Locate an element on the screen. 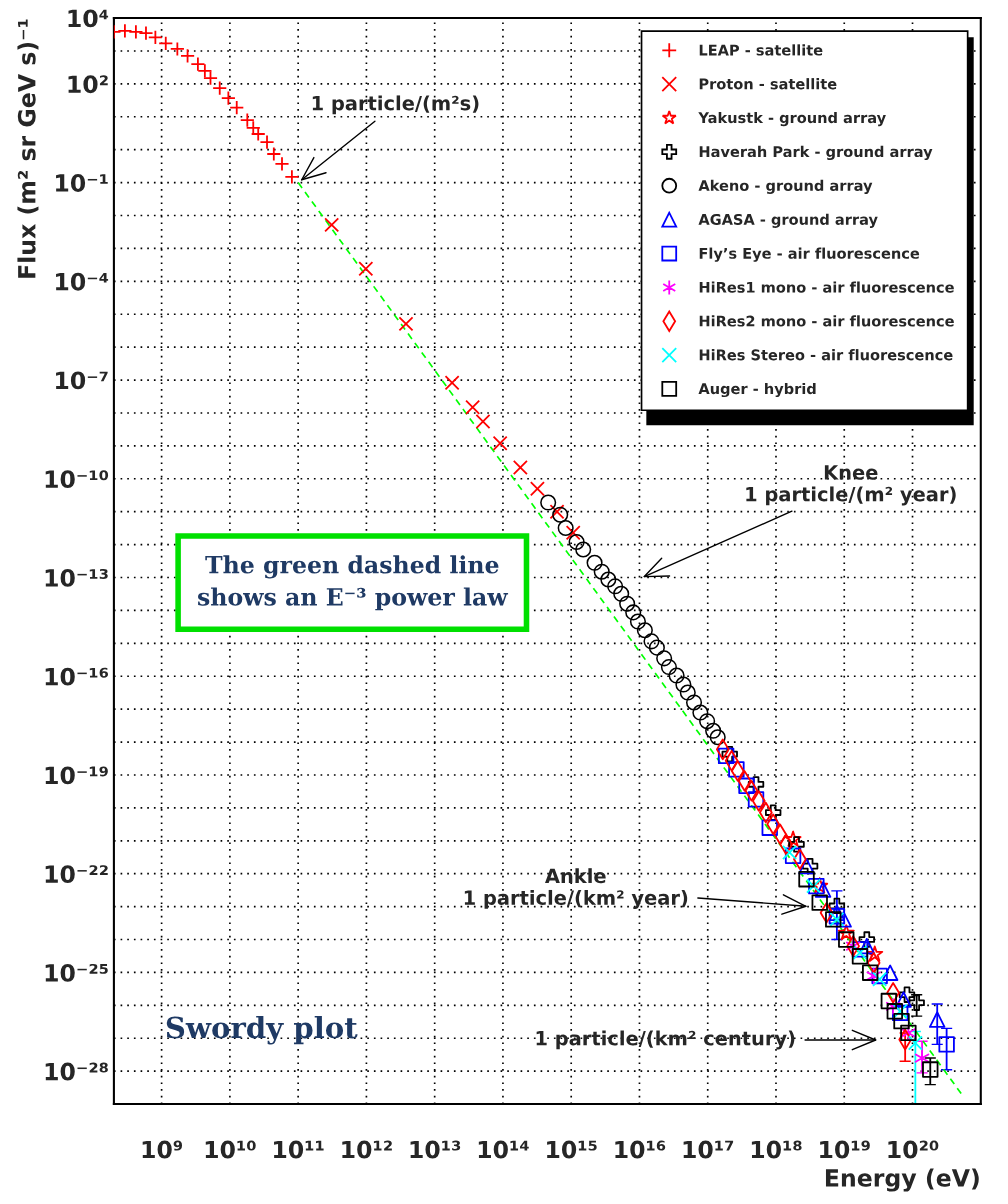 This screenshot has height=1204, width=1008. annotation: 1 particle/(m²s) is located at coordinates (395, 105).